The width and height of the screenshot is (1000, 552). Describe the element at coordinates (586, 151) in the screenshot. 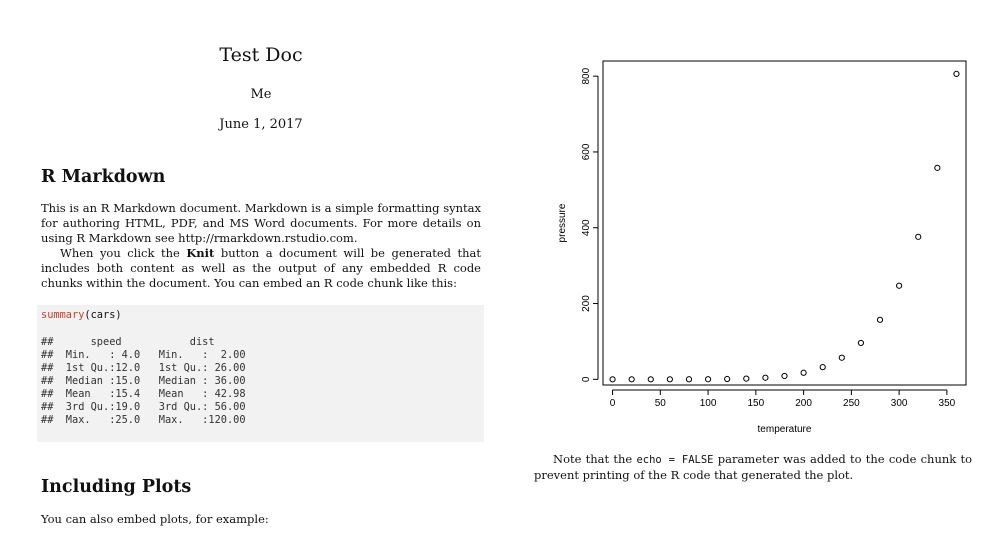

I see `y-tick-label: 600` at that location.